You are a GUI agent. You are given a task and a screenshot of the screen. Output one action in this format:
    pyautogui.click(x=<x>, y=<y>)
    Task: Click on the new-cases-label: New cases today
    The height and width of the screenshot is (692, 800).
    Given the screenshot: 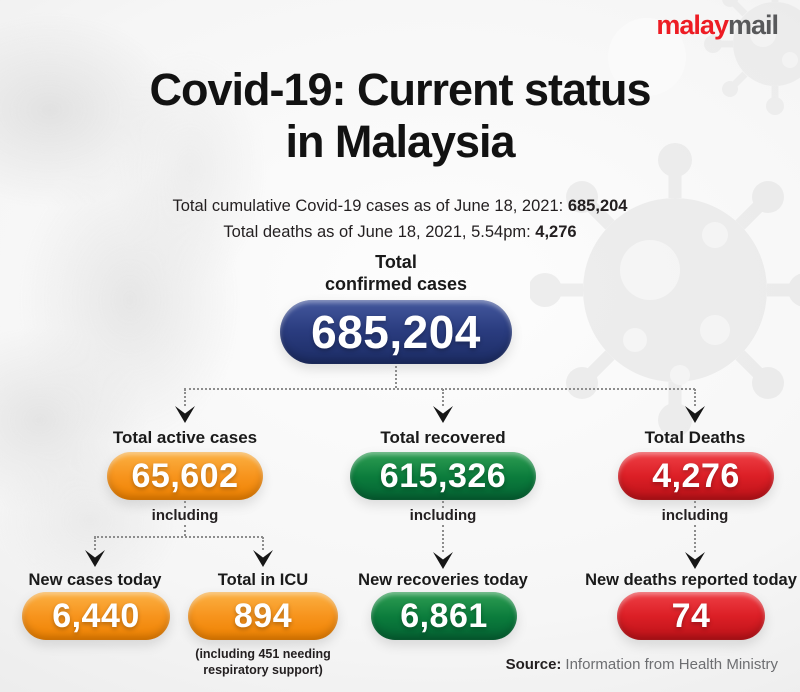 What is the action you would take?
    pyautogui.click(x=95, y=580)
    